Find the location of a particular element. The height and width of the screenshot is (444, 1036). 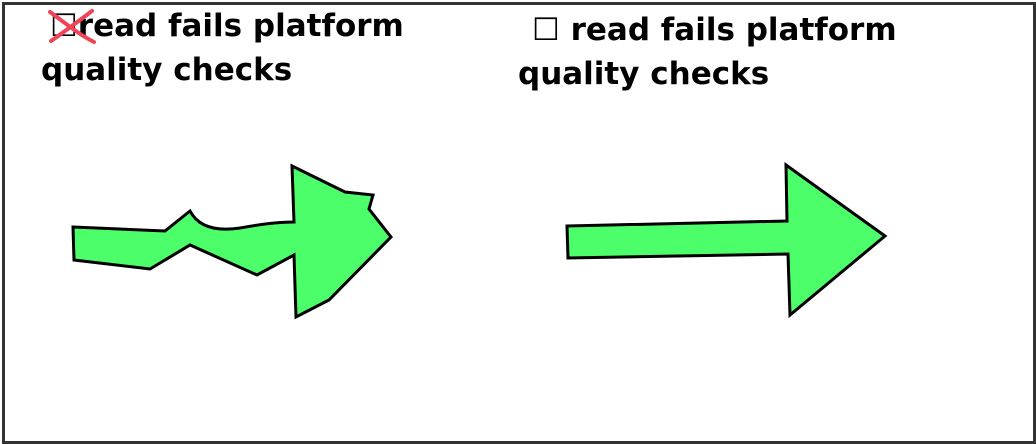

cross-mark-icon is located at coordinates (72, 26).